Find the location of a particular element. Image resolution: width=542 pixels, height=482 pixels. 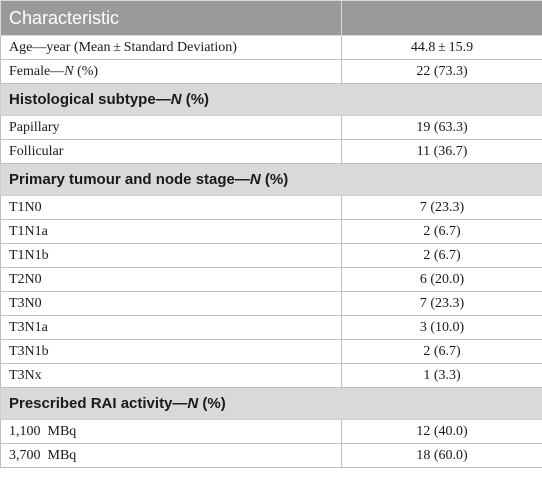

row-value: 11 (36.7) is located at coordinates (441, 151).